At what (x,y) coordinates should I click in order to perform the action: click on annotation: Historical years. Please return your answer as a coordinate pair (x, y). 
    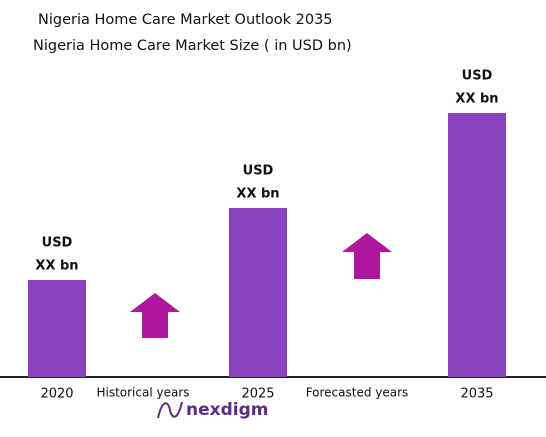
    Looking at the image, I should click on (142, 393).